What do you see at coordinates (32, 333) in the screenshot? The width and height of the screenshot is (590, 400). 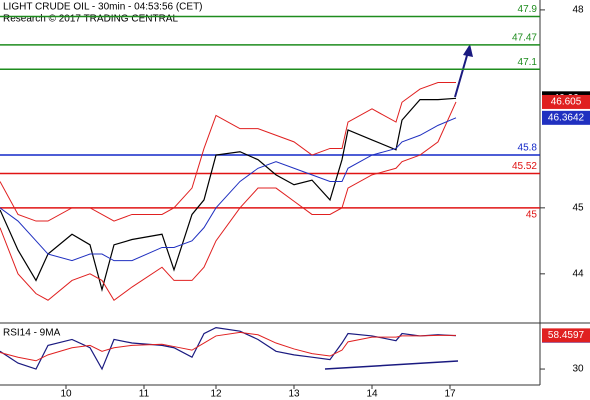 I see `rsi-title: RSI14 - 9MA` at bounding box center [32, 333].